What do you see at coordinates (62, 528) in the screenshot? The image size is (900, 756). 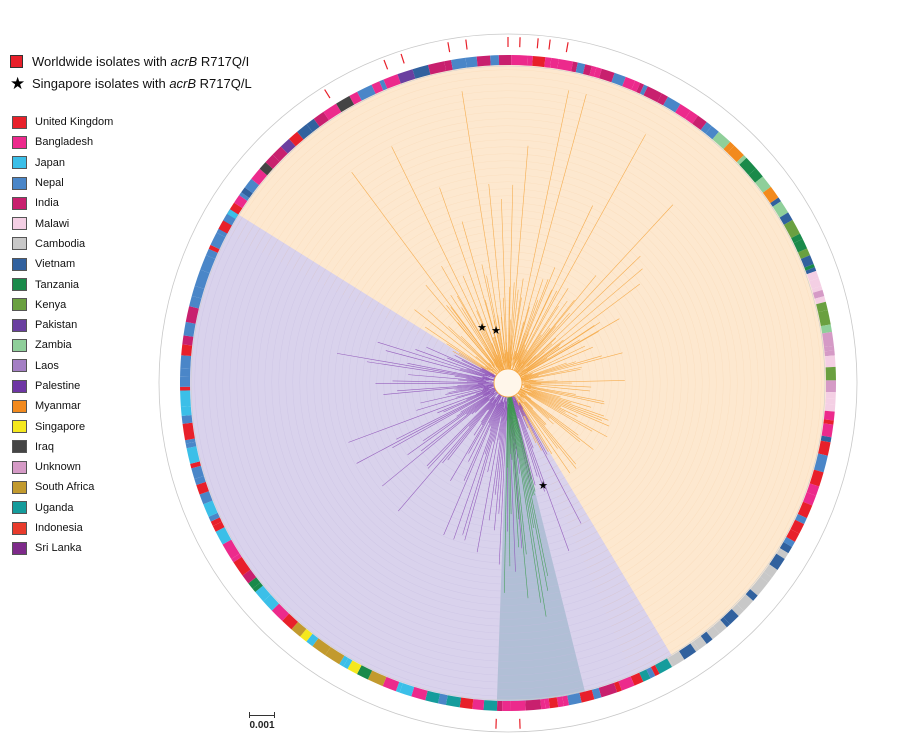 I see `country-legend-item: Indonesia` at bounding box center [62, 528].